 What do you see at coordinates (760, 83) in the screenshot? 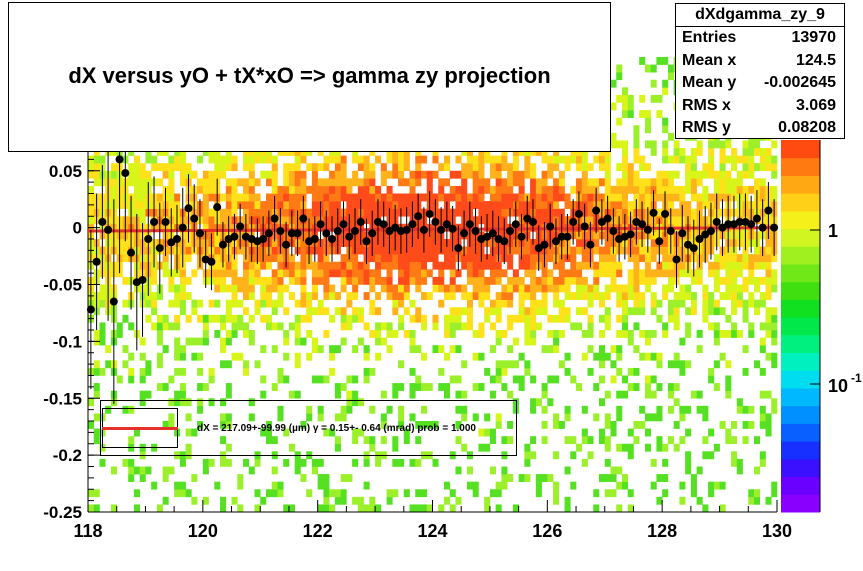
I see `stats-row: Mean y -0.002645` at bounding box center [760, 83].